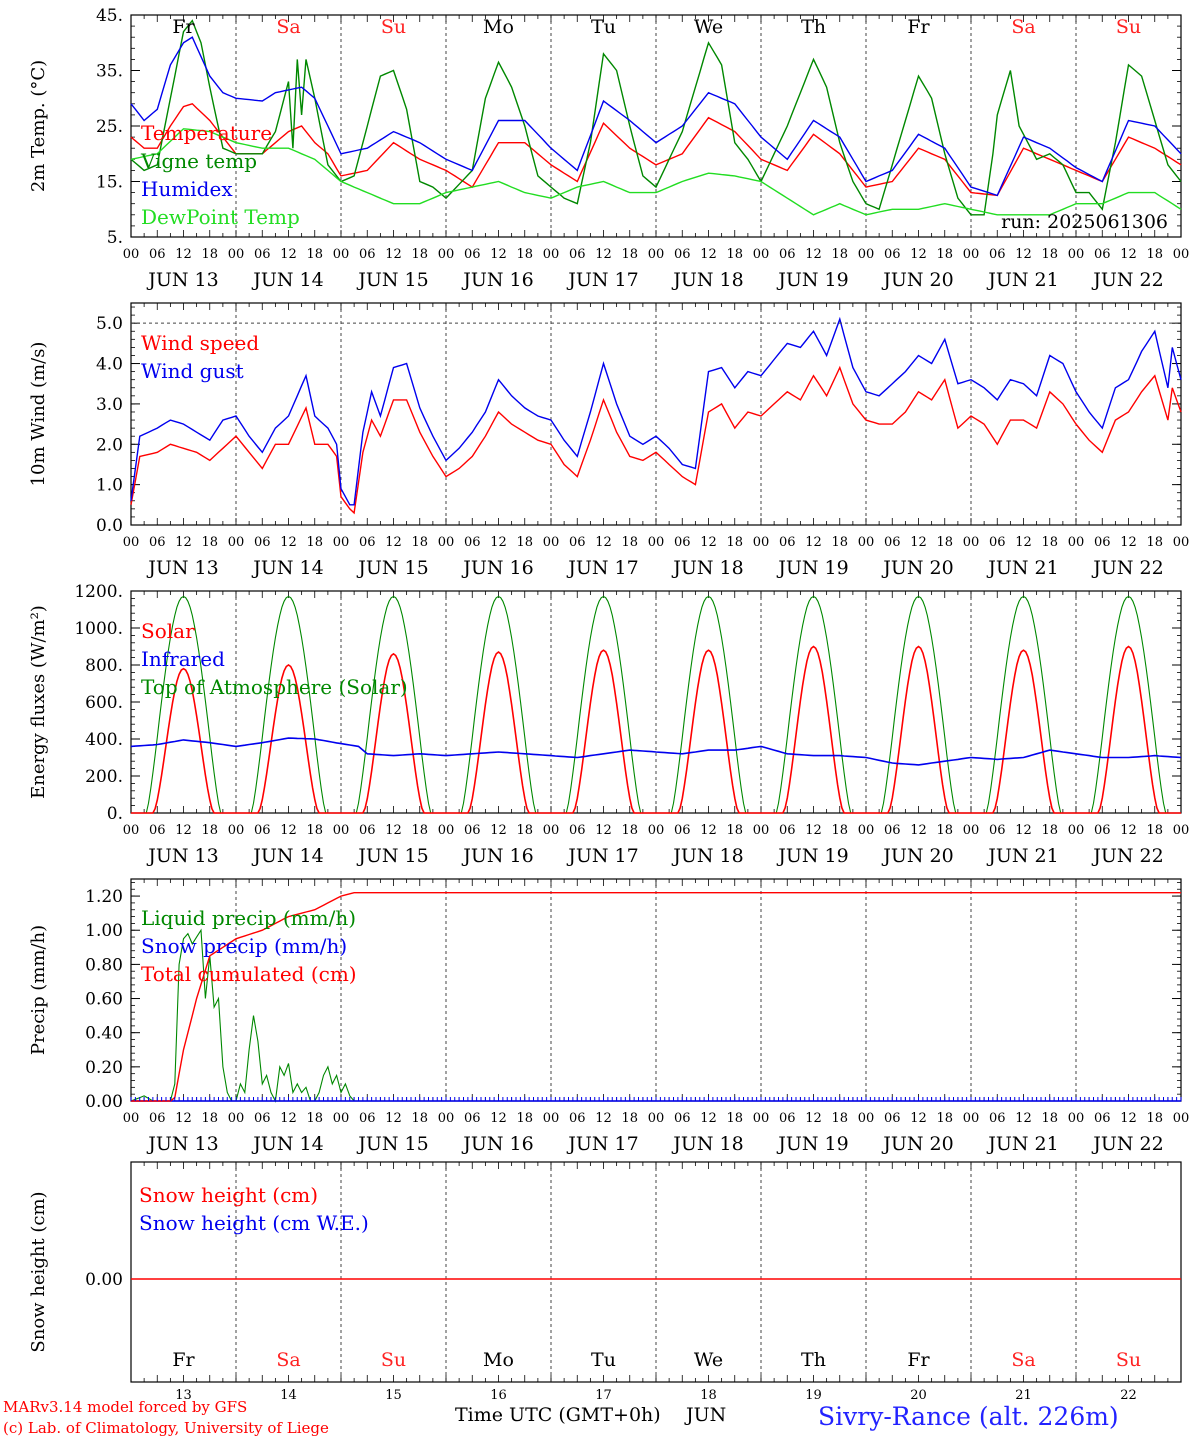 The width and height of the screenshot is (1194, 1440). I want to click on y-tick-label: 5.0, so click(109, 324).